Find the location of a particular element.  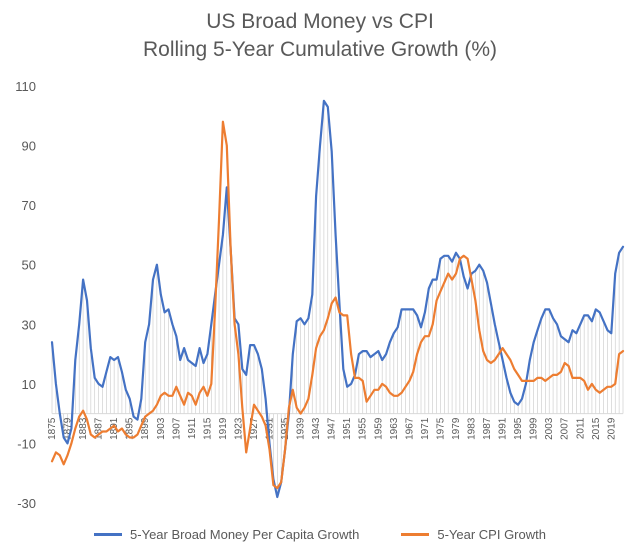

x-tick-label: 1987 is located at coordinates (487, 428).